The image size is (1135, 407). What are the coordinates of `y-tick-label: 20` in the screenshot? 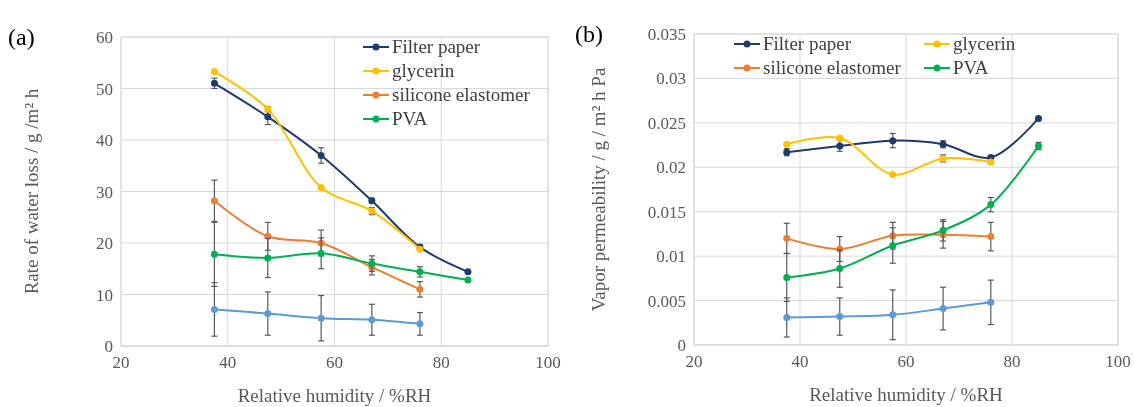 It's located at (104, 243).